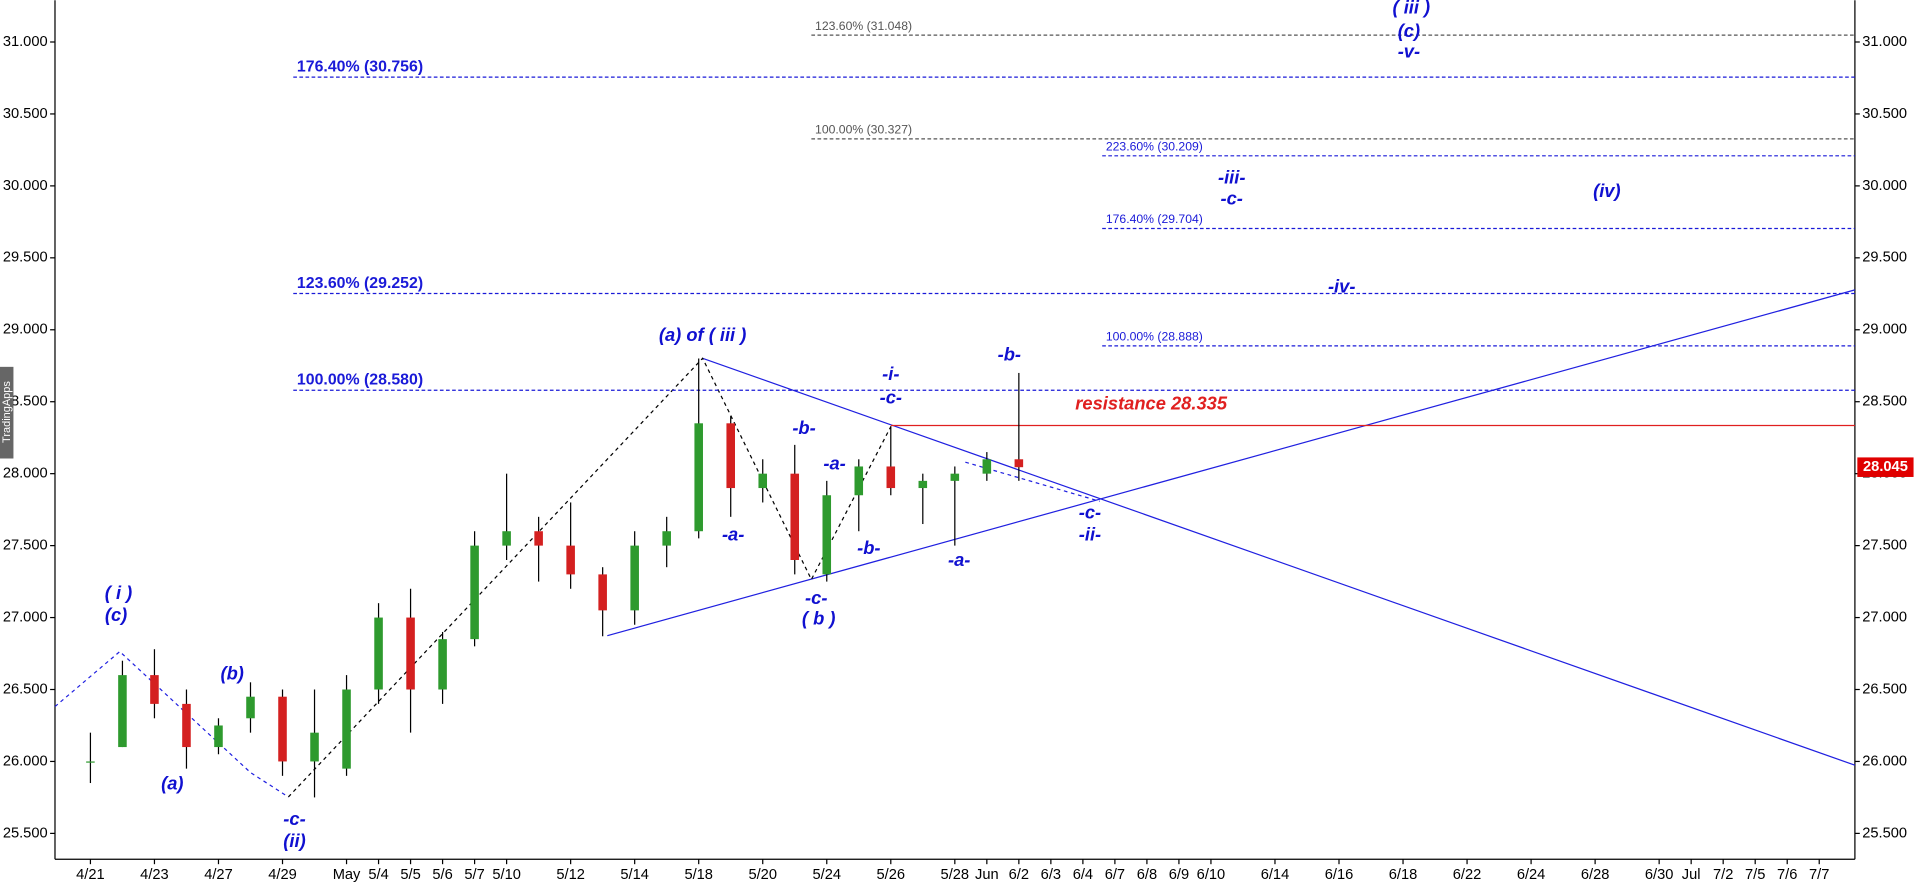 Image resolution: width=1916 pixels, height=884 pixels. What do you see at coordinates (1151, 403) in the screenshot?
I see `resistance-label: resistance 28.335` at bounding box center [1151, 403].